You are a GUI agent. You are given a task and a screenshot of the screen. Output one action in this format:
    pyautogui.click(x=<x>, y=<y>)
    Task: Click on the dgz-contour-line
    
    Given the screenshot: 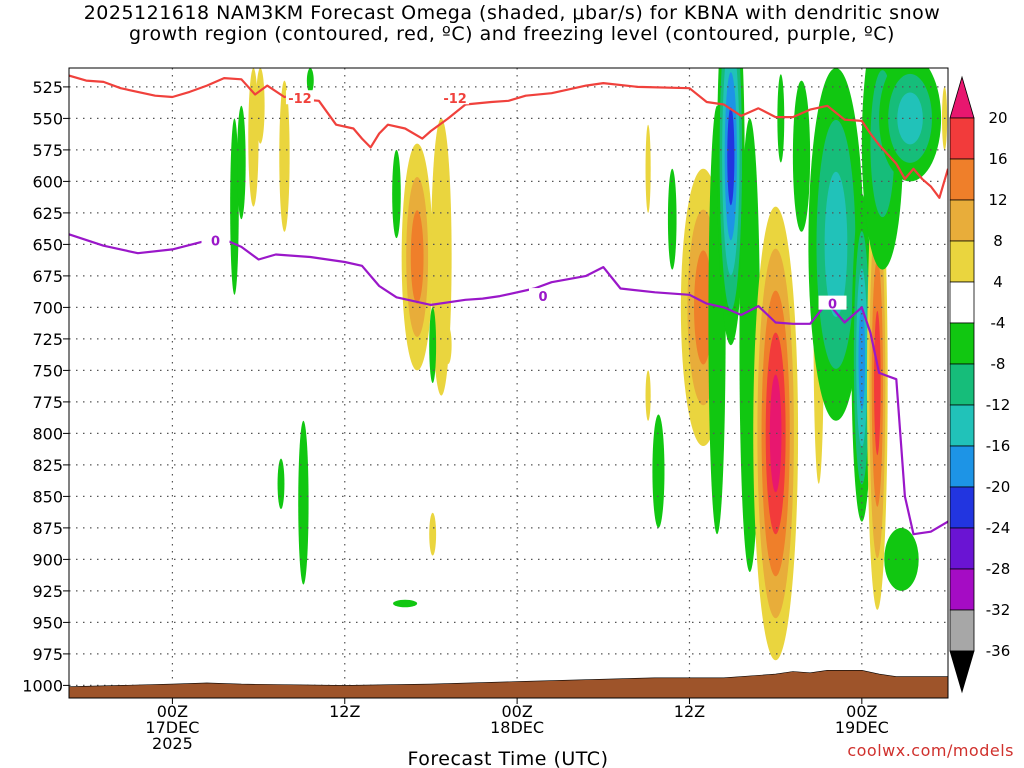 What is the action you would take?
    pyautogui.click(x=508, y=136)
    